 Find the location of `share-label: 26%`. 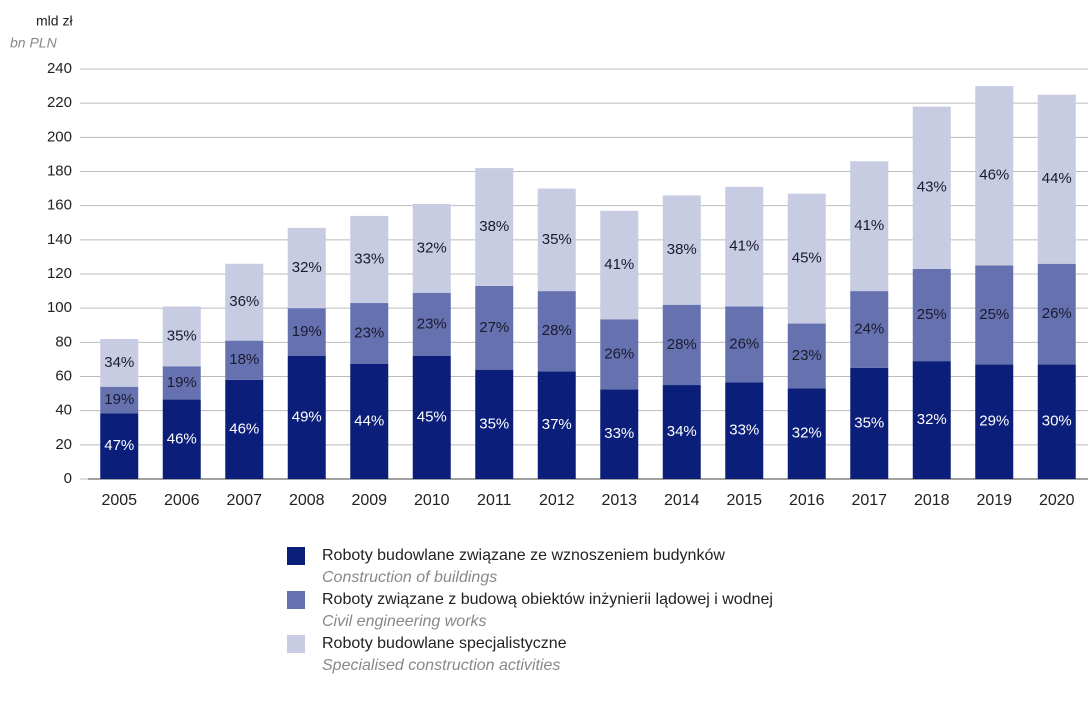

share-label: 26% is located at coordinates (744, 343).